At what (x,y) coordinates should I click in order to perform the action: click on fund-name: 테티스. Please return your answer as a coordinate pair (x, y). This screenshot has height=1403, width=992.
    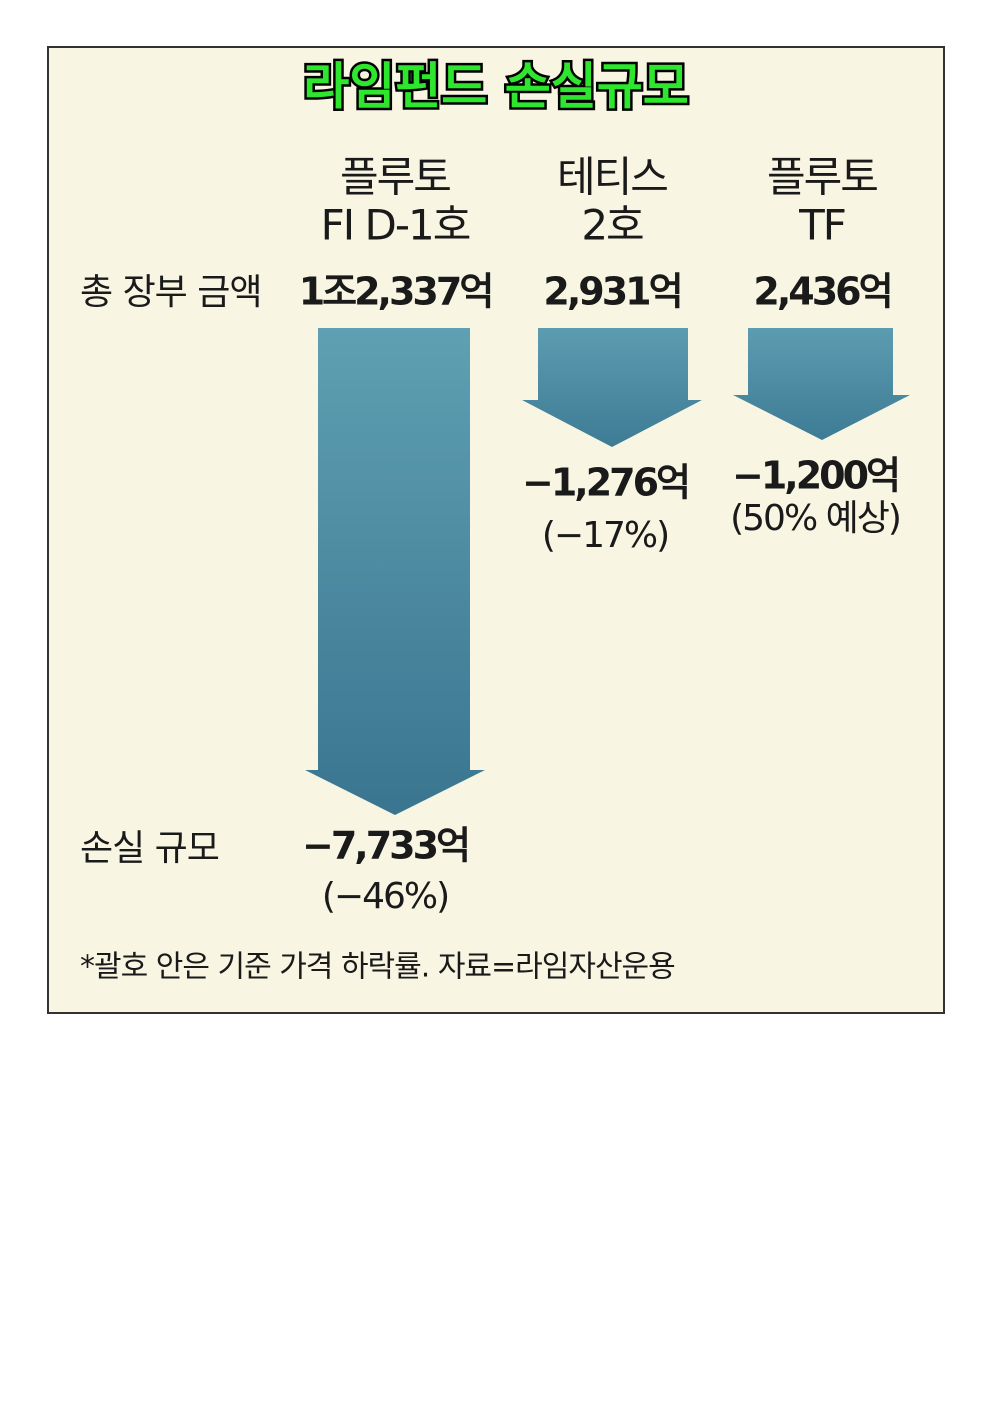
    Looking at the image, I should click on (612, 177).